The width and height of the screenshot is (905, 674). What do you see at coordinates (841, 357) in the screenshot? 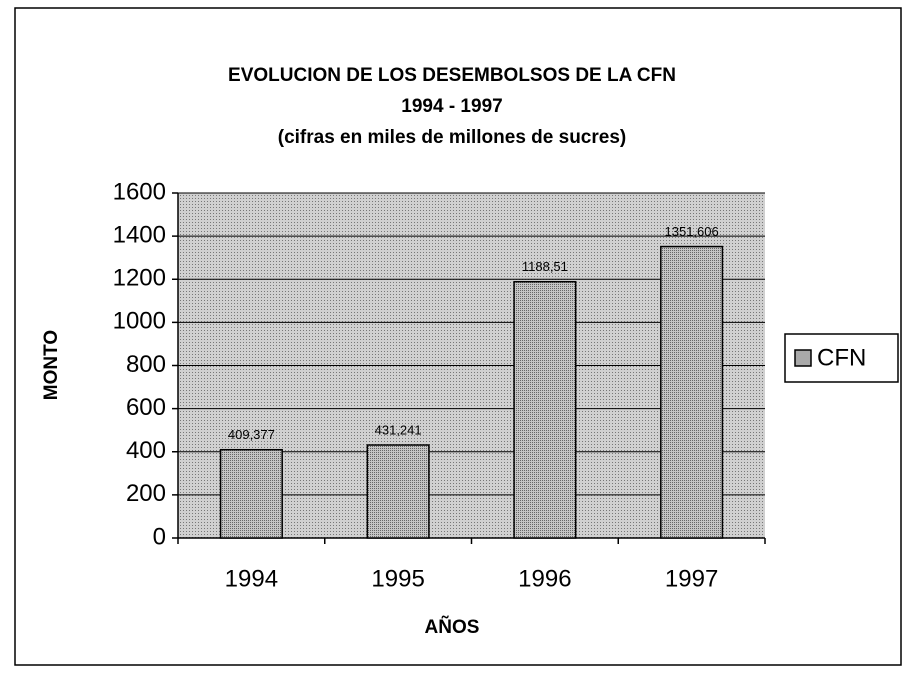
I see `legend-label: CFN` at bounding box center [841, 357].